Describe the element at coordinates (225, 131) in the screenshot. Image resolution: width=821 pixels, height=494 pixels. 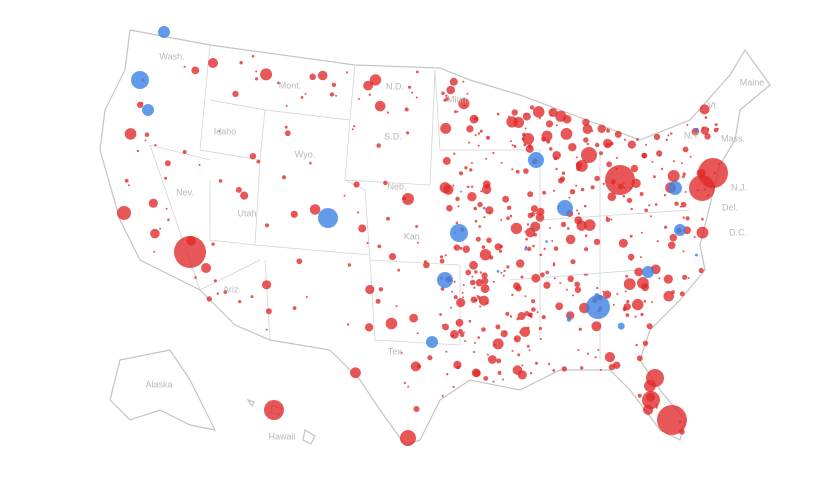
I see `state-label: Idaho` at that location.